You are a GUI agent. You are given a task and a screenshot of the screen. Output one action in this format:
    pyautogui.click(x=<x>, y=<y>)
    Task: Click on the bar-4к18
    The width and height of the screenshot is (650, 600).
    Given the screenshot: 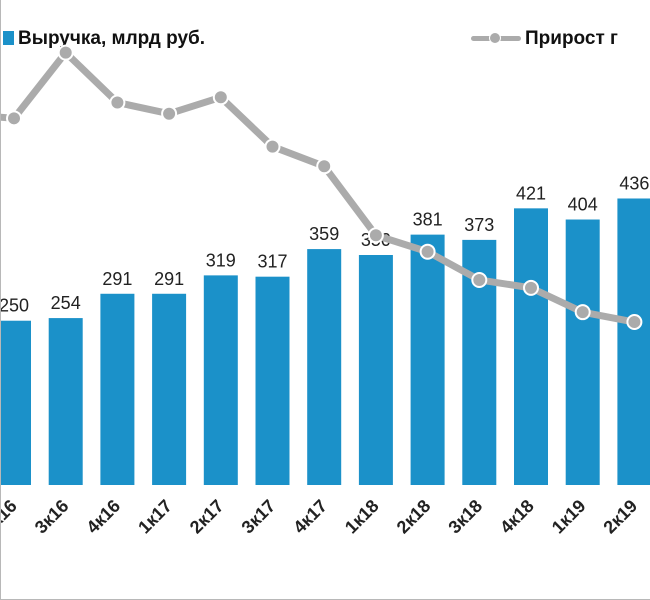 What is the action you would take?
    pyautogui.click(x=531, y=347)
    